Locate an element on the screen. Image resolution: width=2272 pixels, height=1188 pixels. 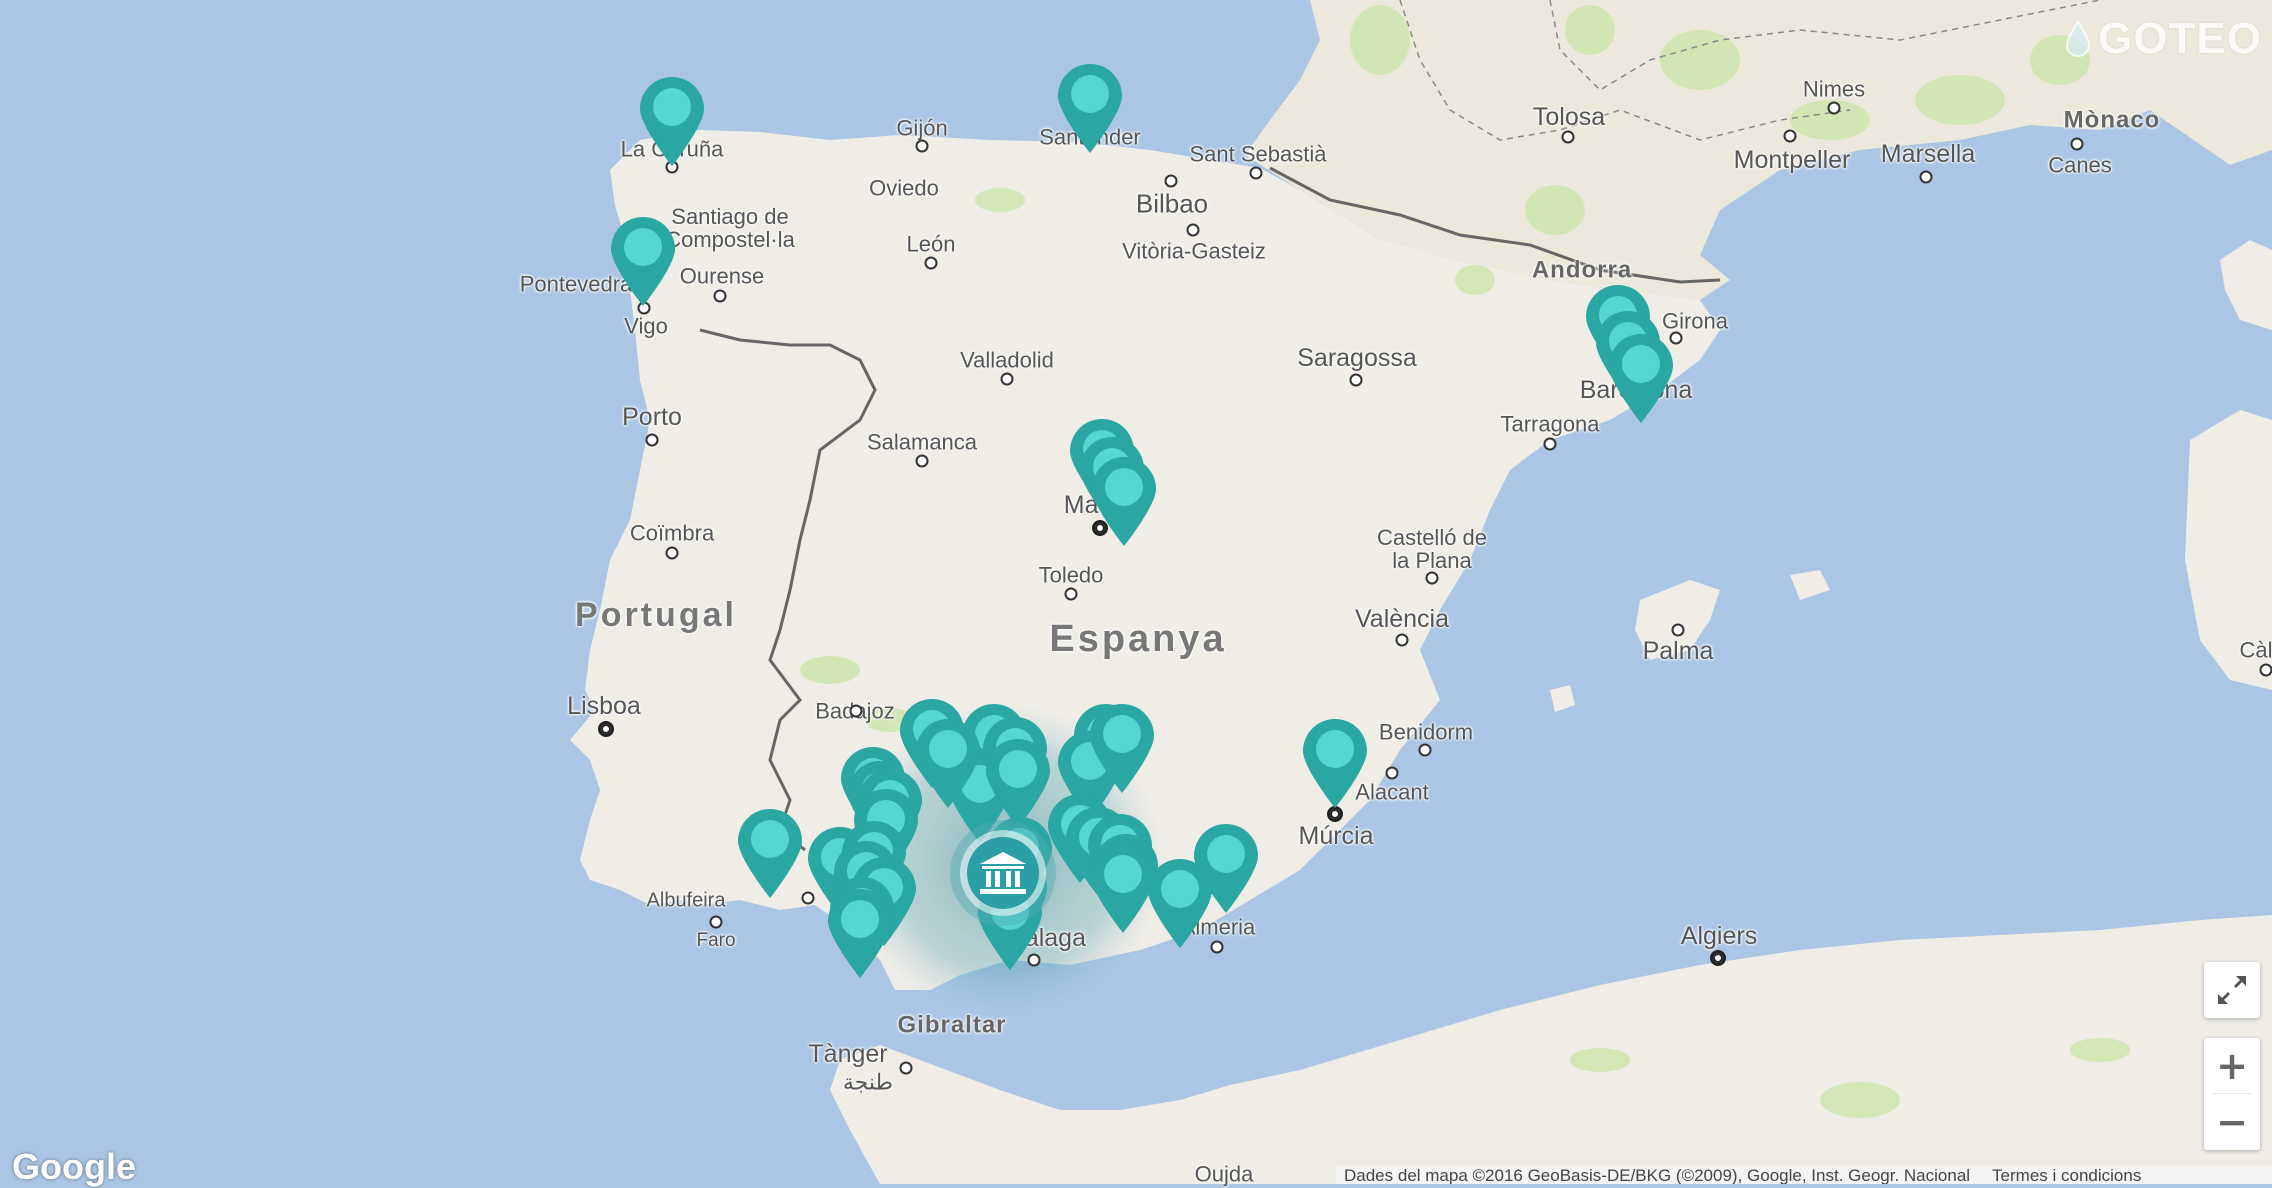
city-label-canes: Canes is located at coordinates (2080, 164).